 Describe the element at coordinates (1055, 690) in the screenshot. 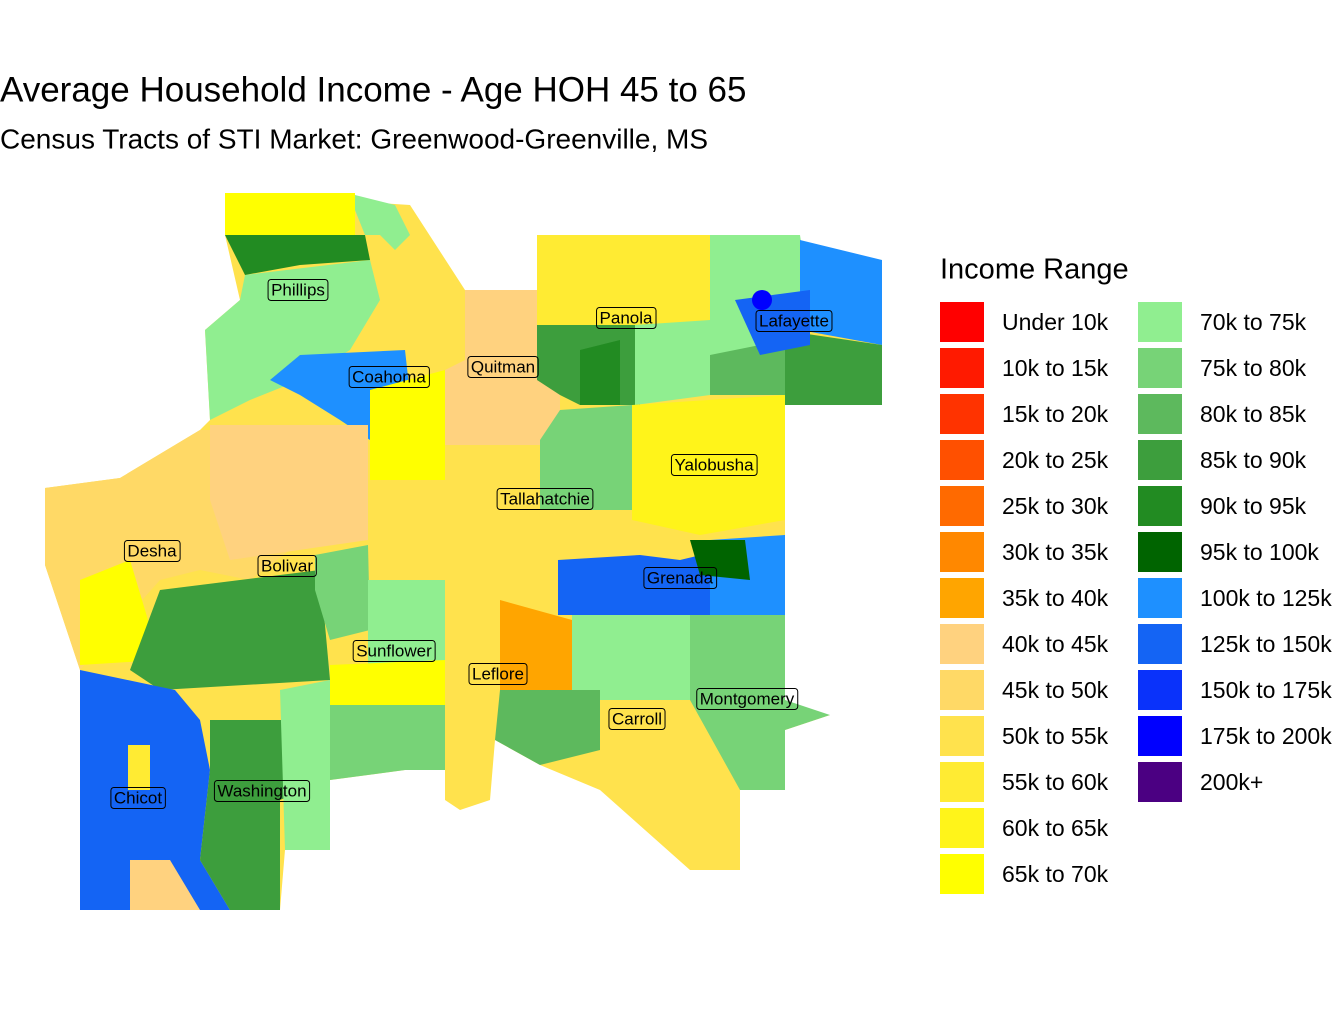

I see `legend-label: 45k to 50k` at that location.